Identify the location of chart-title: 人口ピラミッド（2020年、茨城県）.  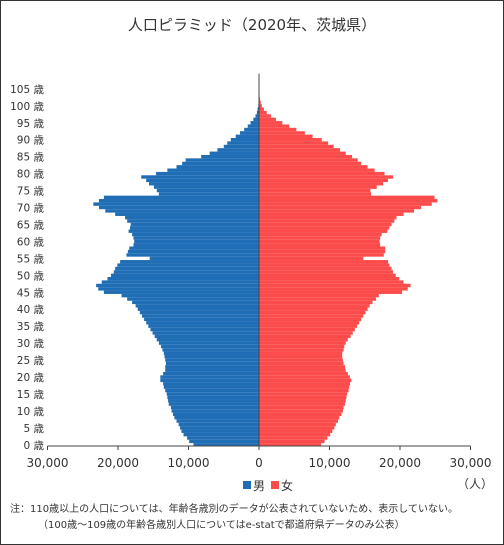
(252, 25).